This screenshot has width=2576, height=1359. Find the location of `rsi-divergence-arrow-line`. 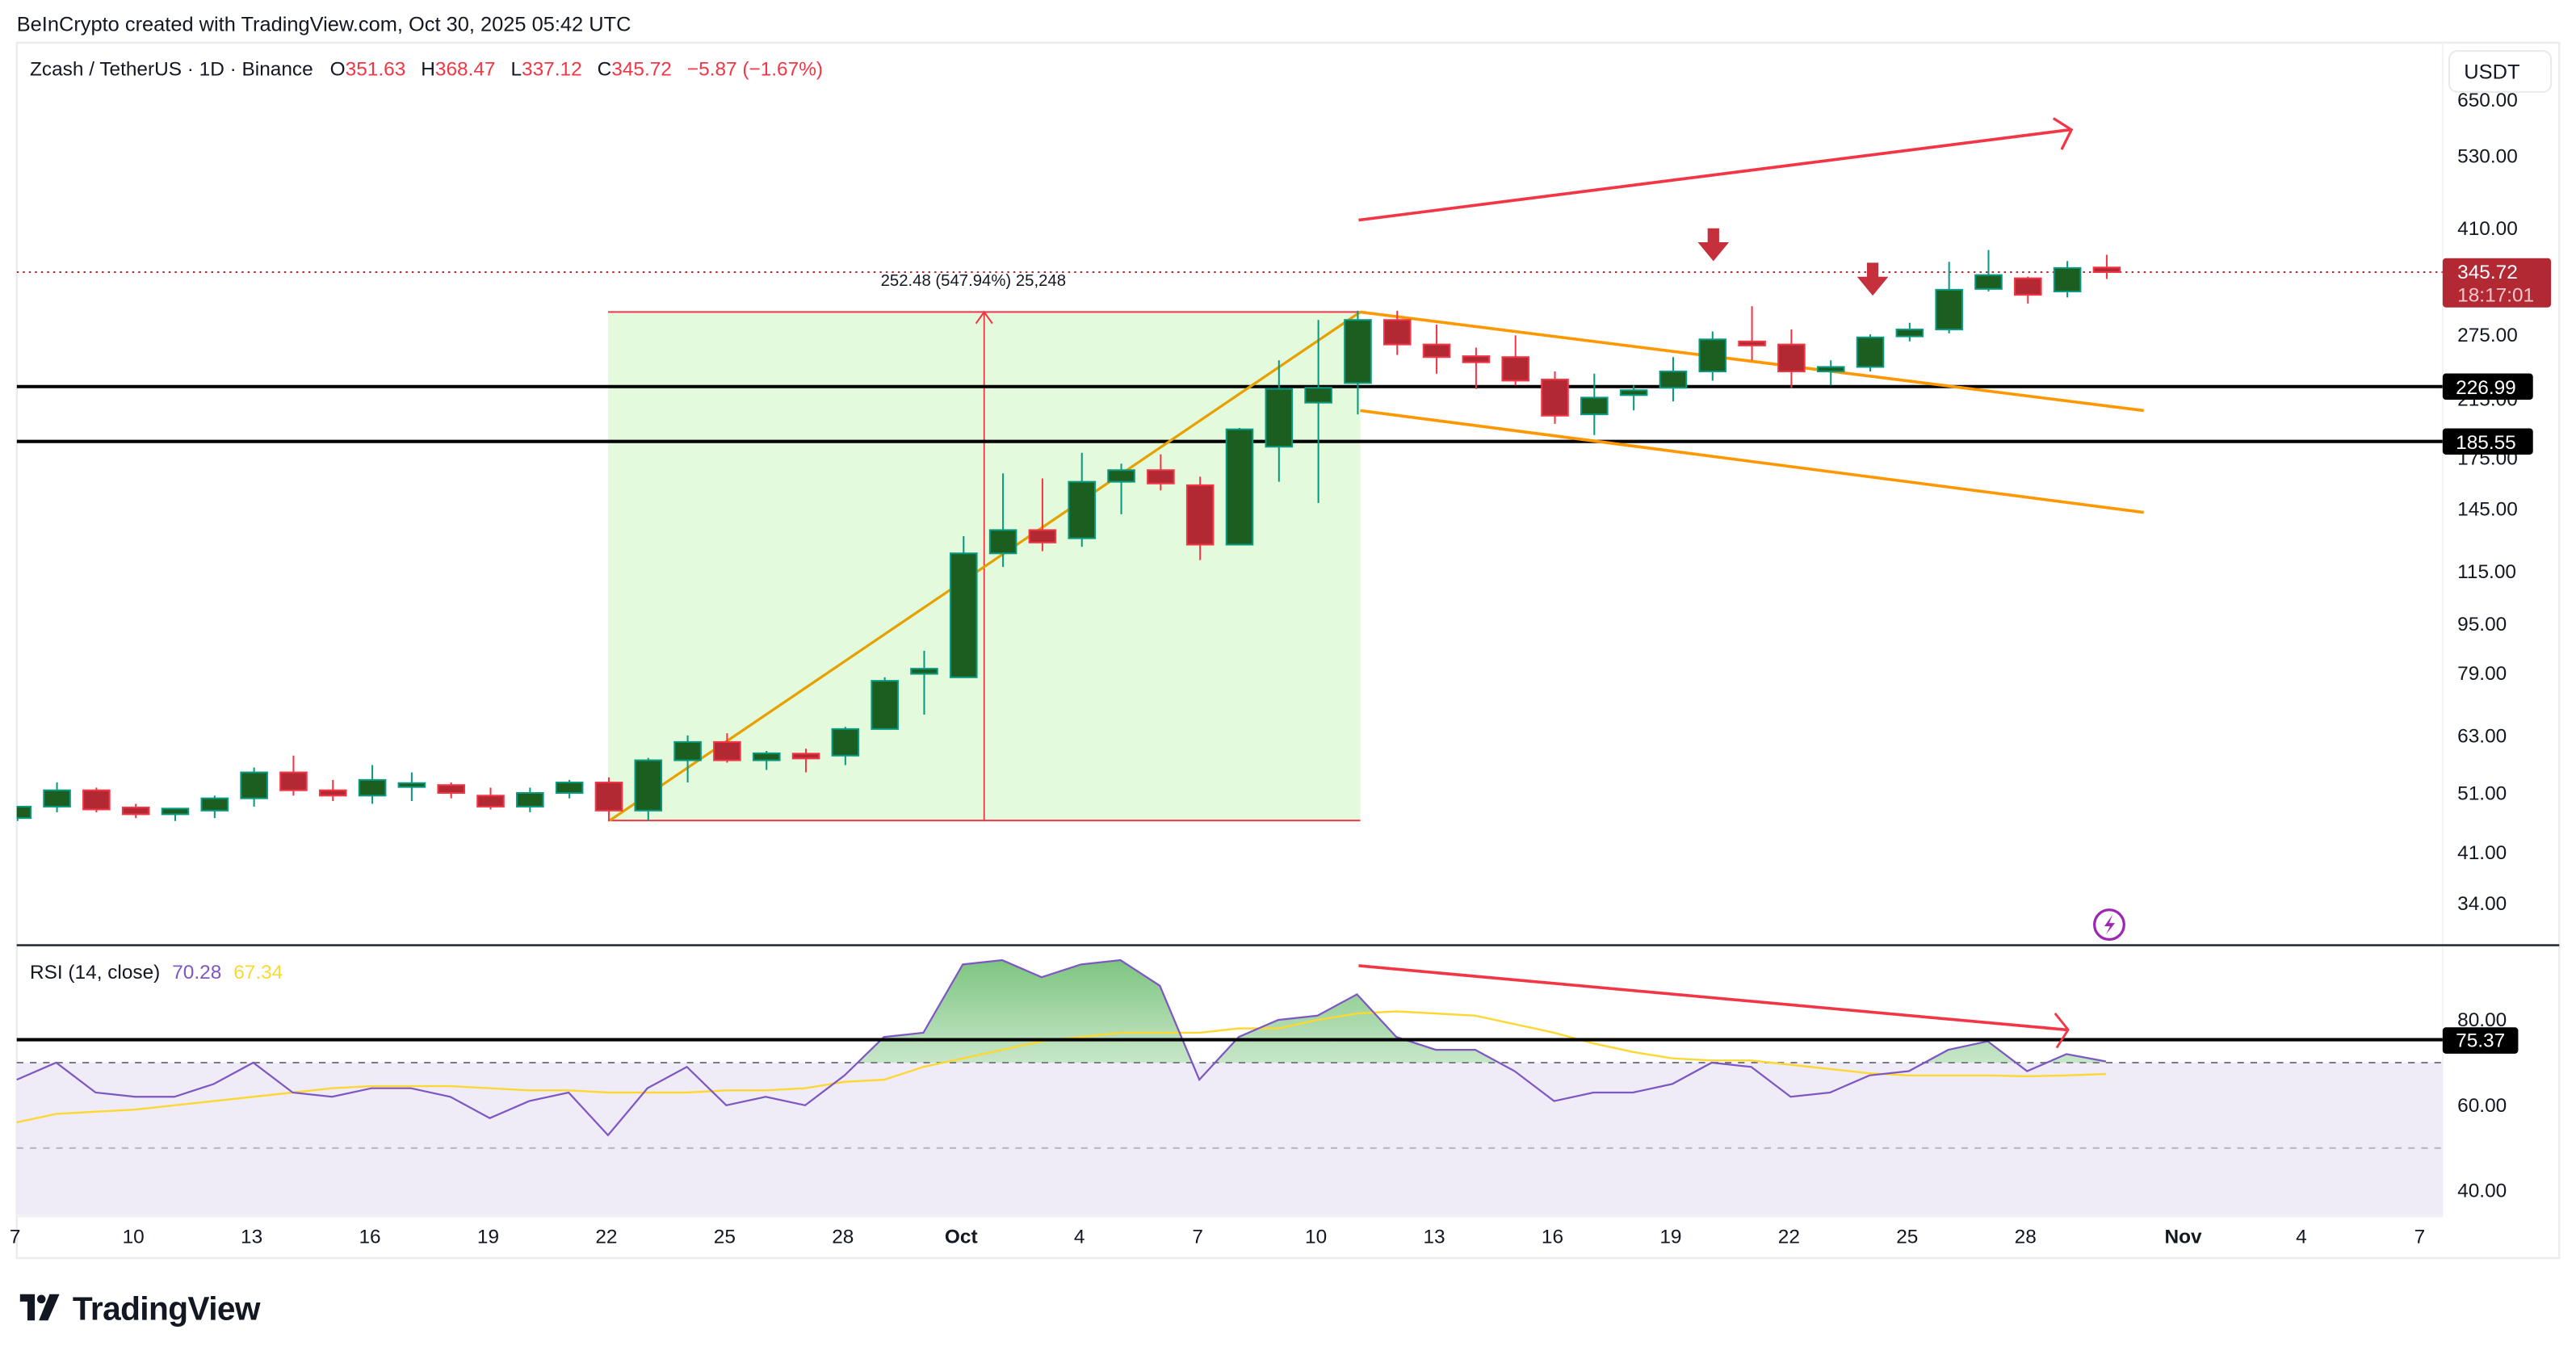

rsi-divergence-arrow-line is located at coordinates (1712, 998).